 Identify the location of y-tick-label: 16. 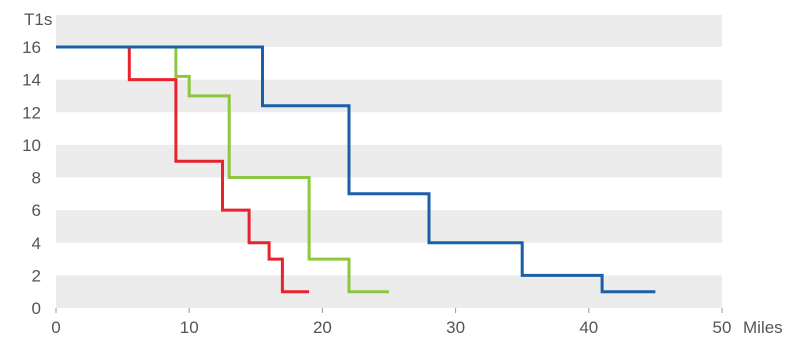
(31, 47).